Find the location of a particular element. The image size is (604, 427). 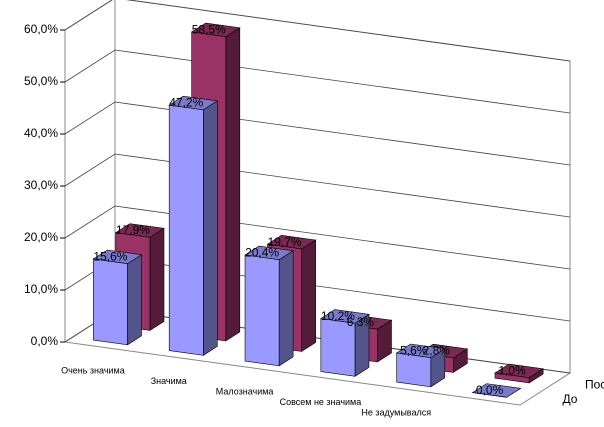

data-label: 58,5% is located at coordinates (209, 30).